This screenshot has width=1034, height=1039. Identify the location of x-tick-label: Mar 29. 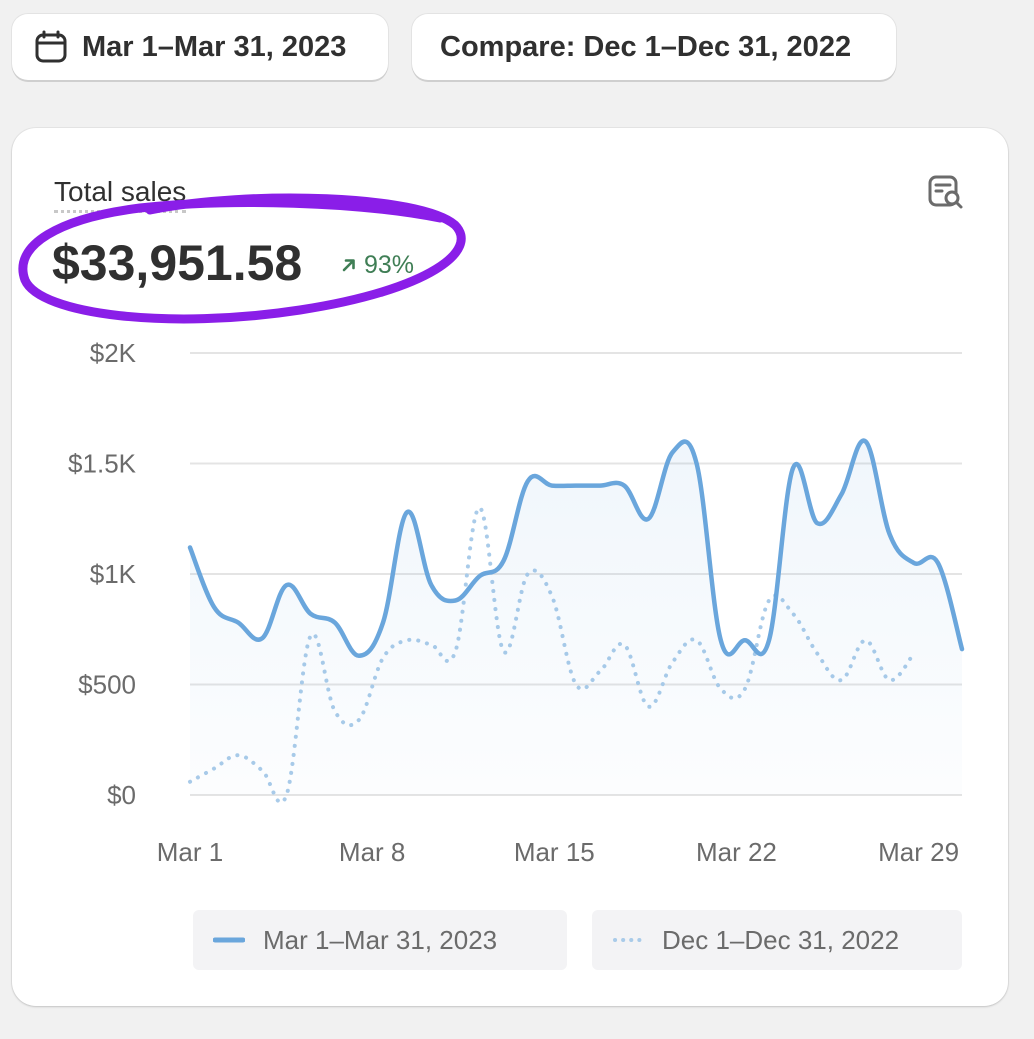
(918, 852).